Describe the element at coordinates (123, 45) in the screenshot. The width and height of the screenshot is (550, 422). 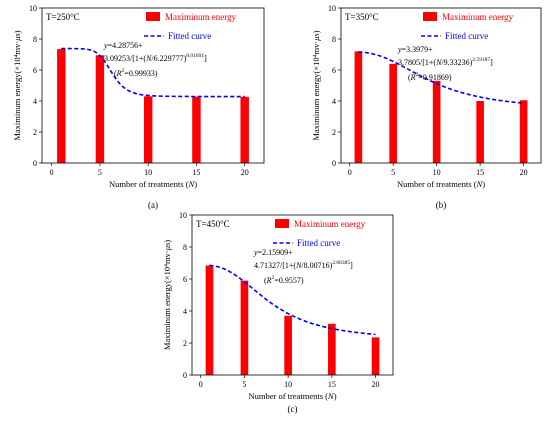
I see `equation-line: y=4.28756+` at that location.